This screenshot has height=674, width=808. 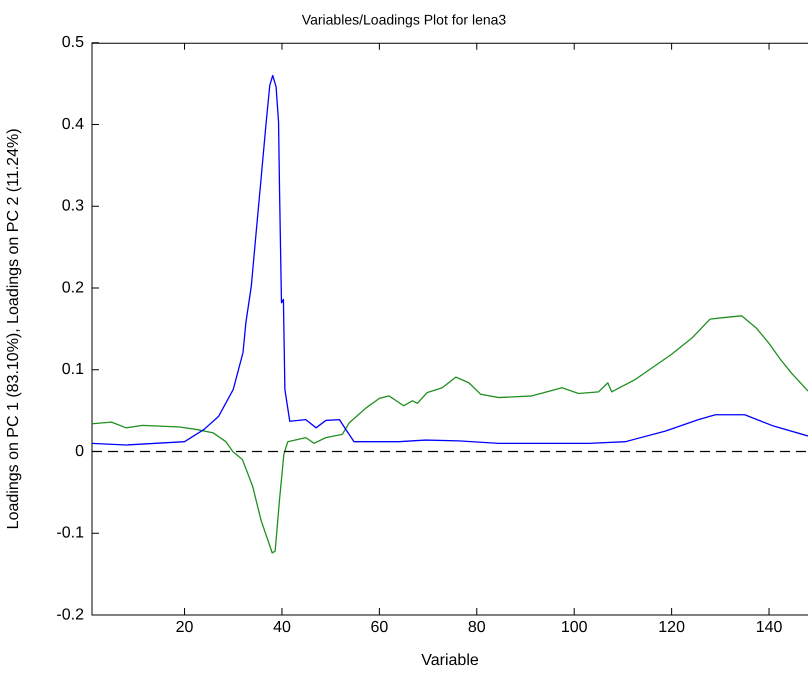 I want to click on y-tick-label: 0.3, so click(x=73, y=206).